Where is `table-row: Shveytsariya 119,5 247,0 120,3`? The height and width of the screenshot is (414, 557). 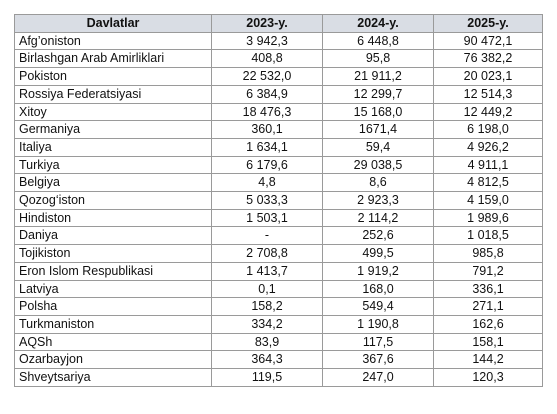 table-row: Shveytsariya 119,5 247,0 120,3 is located at coordinates (278, 377).